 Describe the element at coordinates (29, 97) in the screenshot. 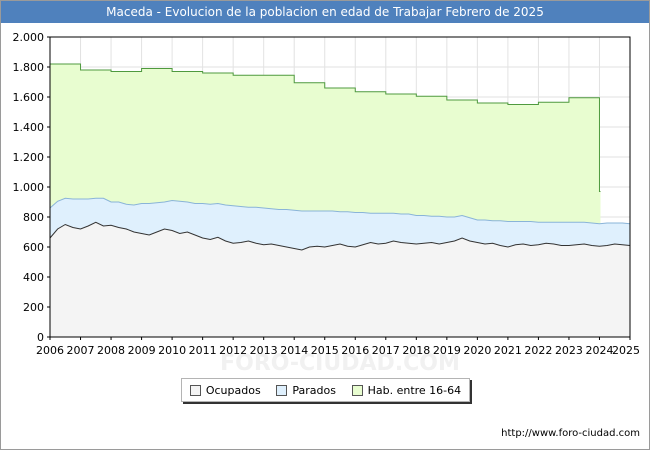

I see `y-tick-label-8: 1.600` at that location.